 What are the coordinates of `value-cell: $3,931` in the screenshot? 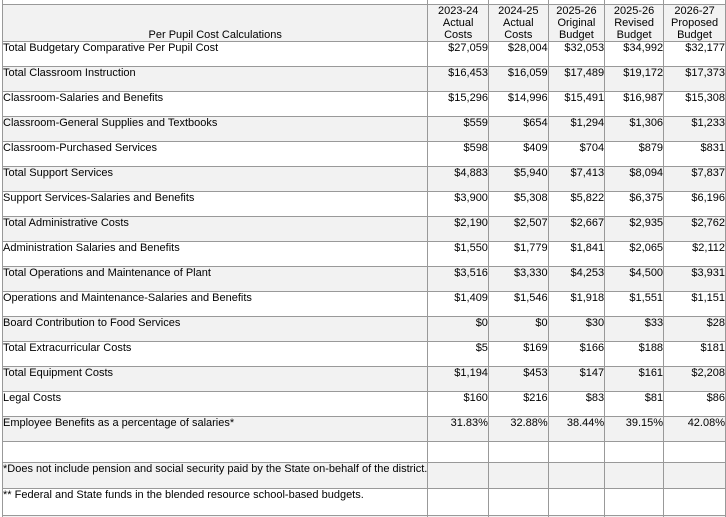 It's located at (695, 279).